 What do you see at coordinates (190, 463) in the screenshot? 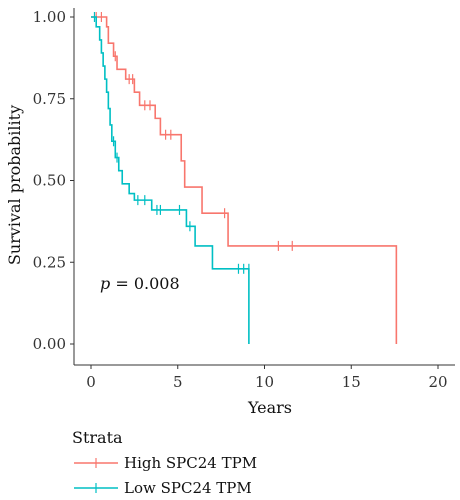
I see `legend-label-high: High SPC24 TPM` at bounding box center [190, 463].